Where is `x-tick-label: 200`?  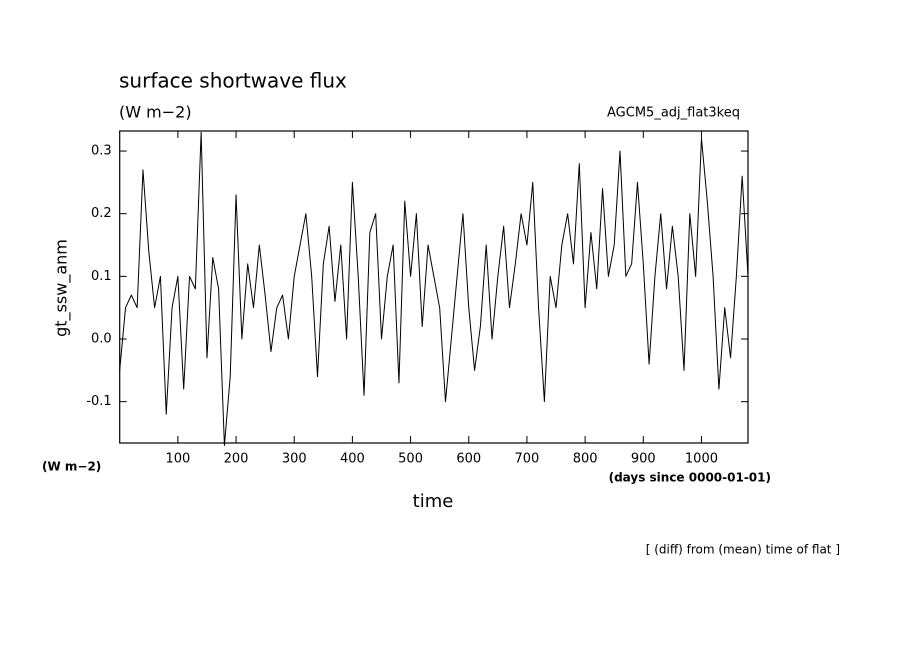
x-tick-label: 200 is located at coordinates (236, 459).